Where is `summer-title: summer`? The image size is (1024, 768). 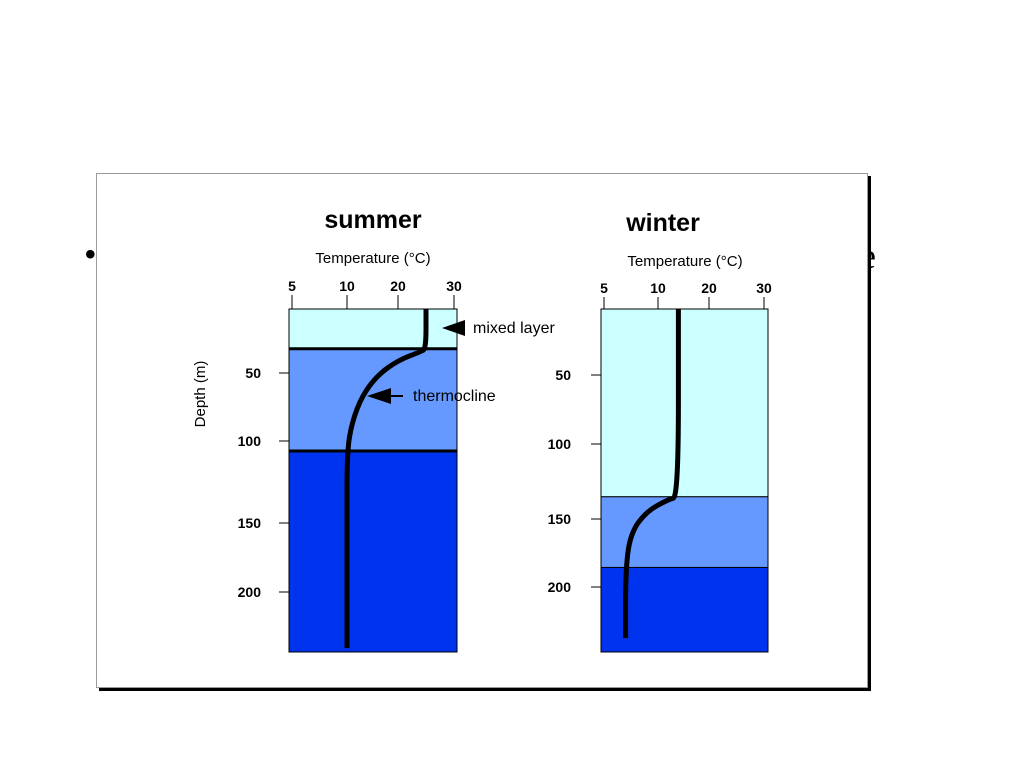
summer-title: summer is located at coordinates (373, 220).